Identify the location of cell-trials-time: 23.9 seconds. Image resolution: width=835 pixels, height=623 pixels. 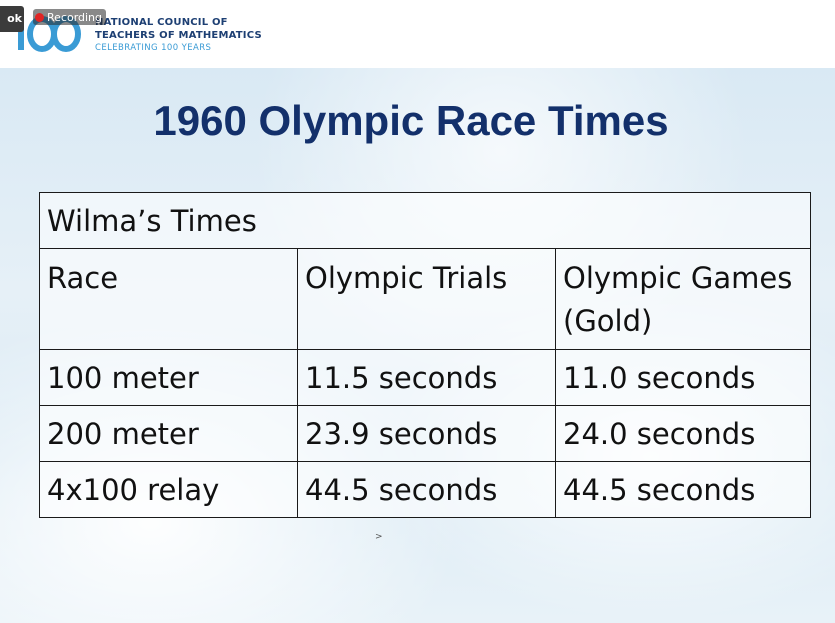
(426, 433).